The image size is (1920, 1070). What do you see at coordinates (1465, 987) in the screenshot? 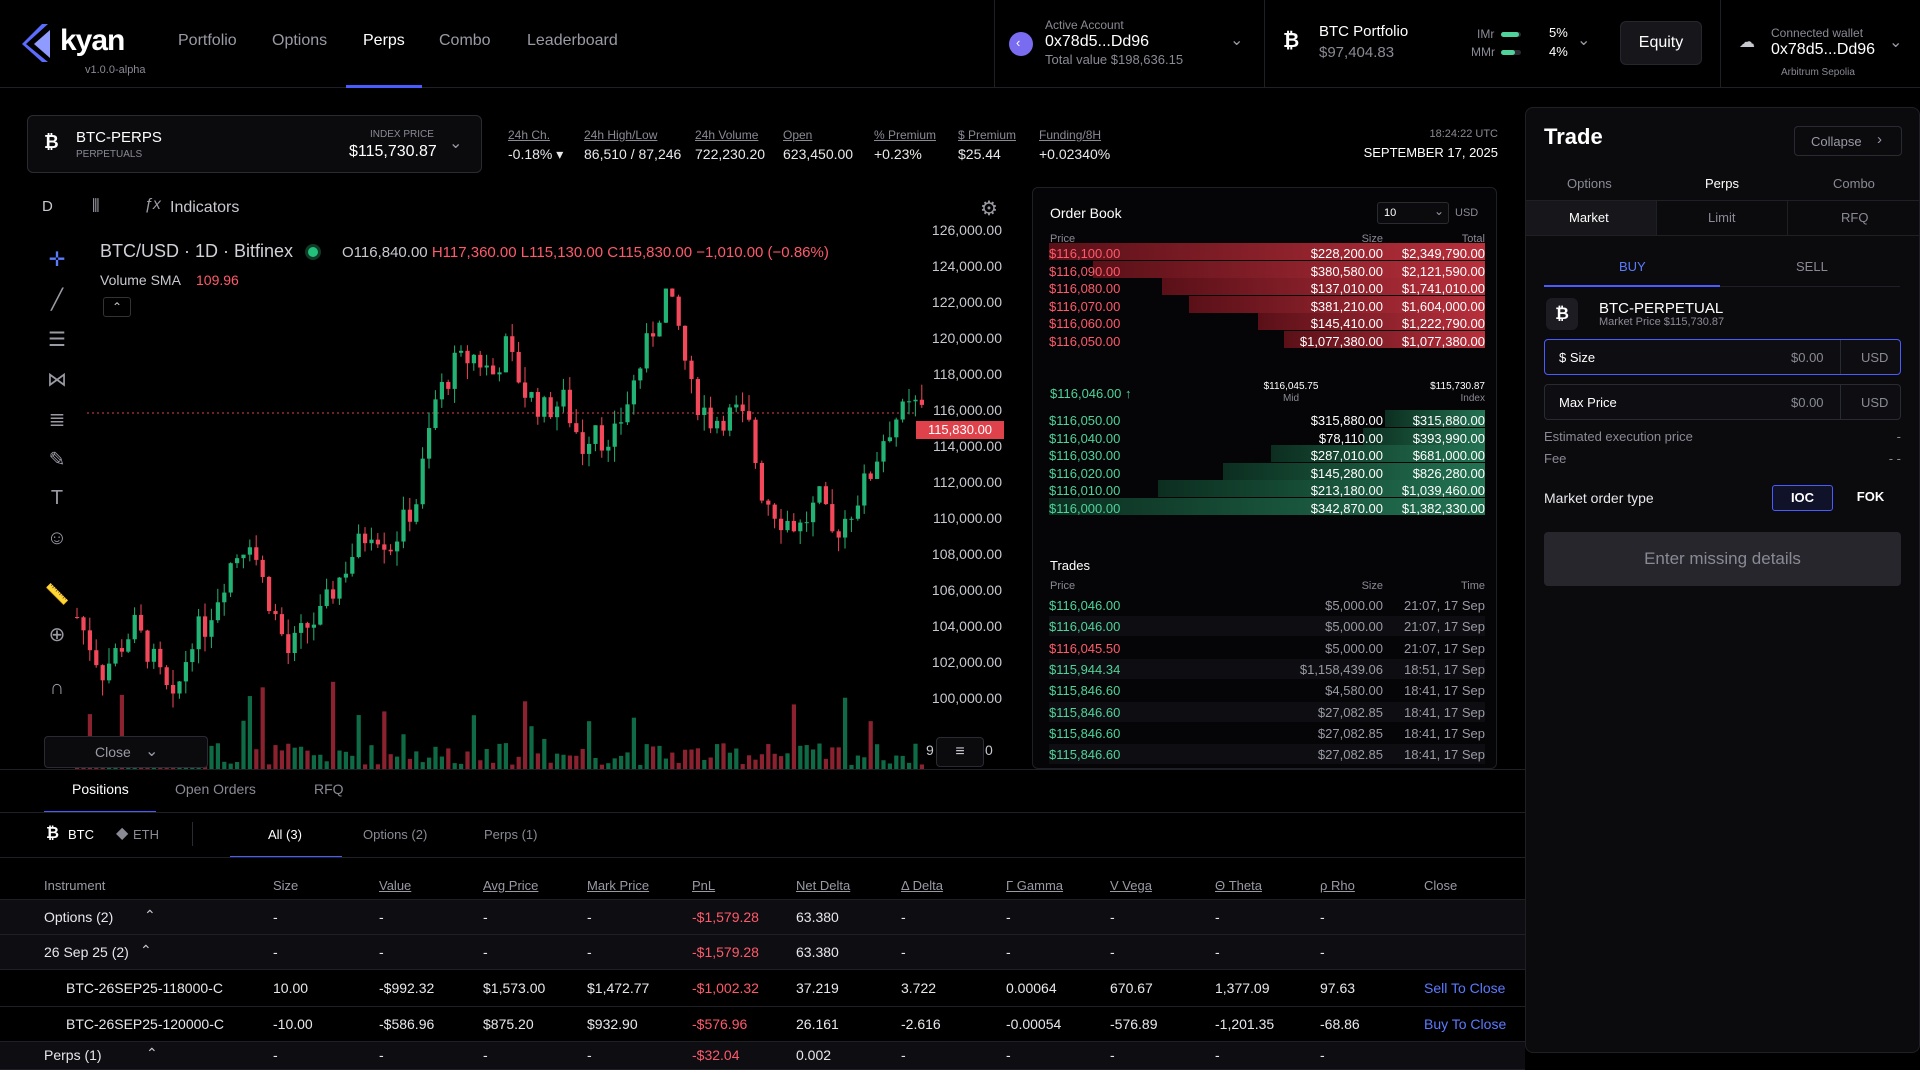
I see `close-position-button: Sell To Close` at bounding box center [1465, 987].